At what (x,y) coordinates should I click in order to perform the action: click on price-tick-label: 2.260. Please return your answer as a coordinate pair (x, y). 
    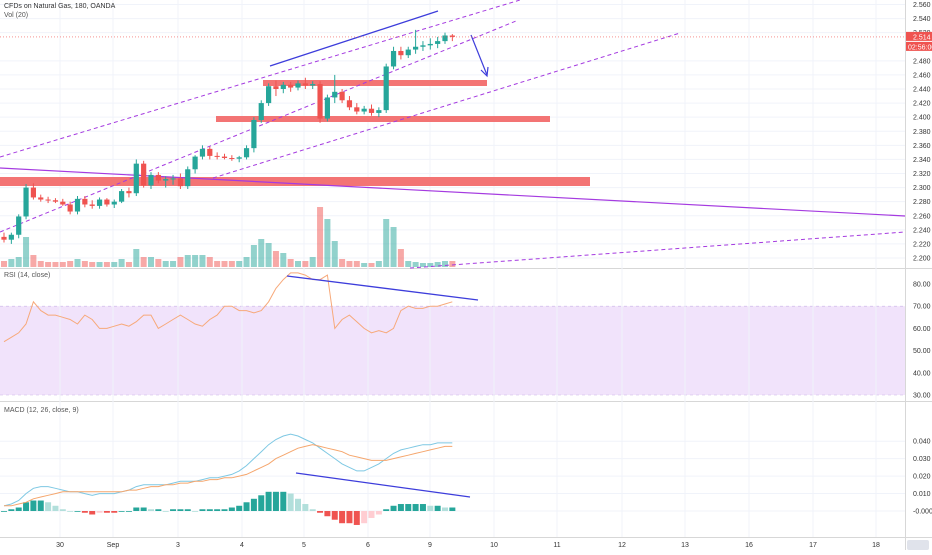
    Looking at the image, I should click on (922, 216).